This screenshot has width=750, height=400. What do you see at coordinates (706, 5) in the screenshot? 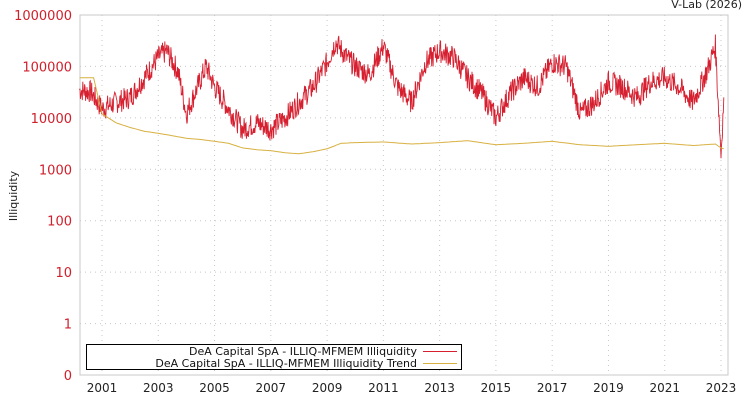
I see `credit-label: V-Lab (2026)` at bounding box center [706, 5].